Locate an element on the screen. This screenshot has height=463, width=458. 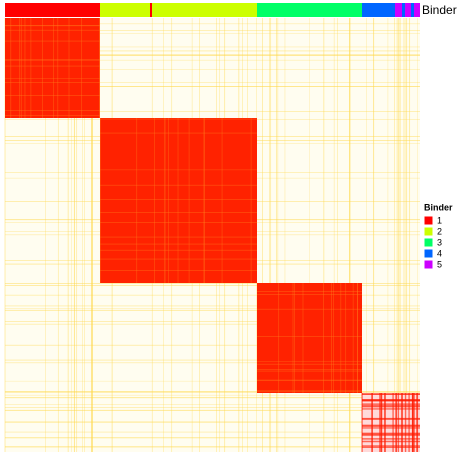
legend-label: 2 is located at coordinates (439, 231).